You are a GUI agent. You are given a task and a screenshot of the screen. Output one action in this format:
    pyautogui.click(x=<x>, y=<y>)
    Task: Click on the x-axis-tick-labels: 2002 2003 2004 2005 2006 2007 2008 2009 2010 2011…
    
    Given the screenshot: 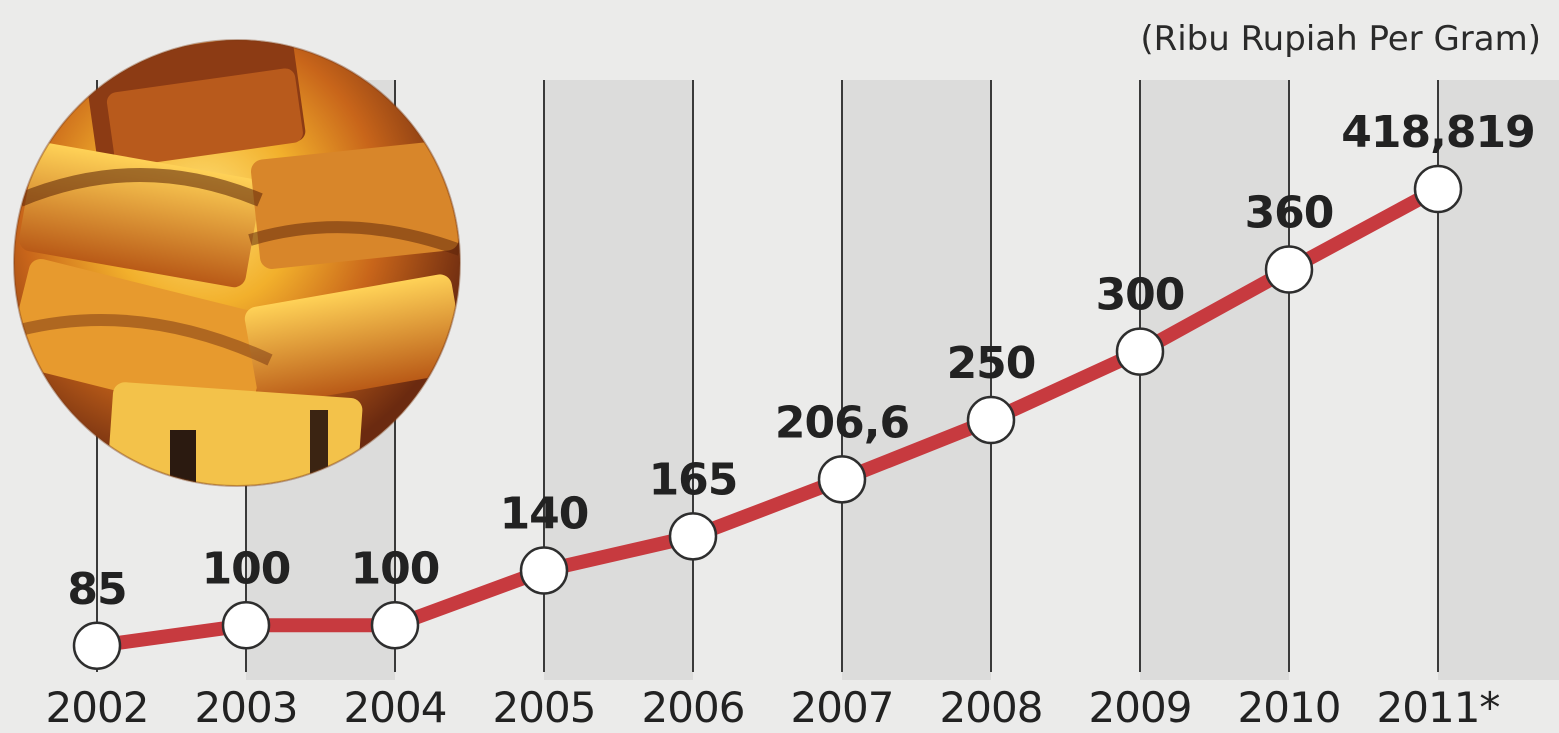 What is the action you would take?
    pyautogui.click(x=773, y=707)
    